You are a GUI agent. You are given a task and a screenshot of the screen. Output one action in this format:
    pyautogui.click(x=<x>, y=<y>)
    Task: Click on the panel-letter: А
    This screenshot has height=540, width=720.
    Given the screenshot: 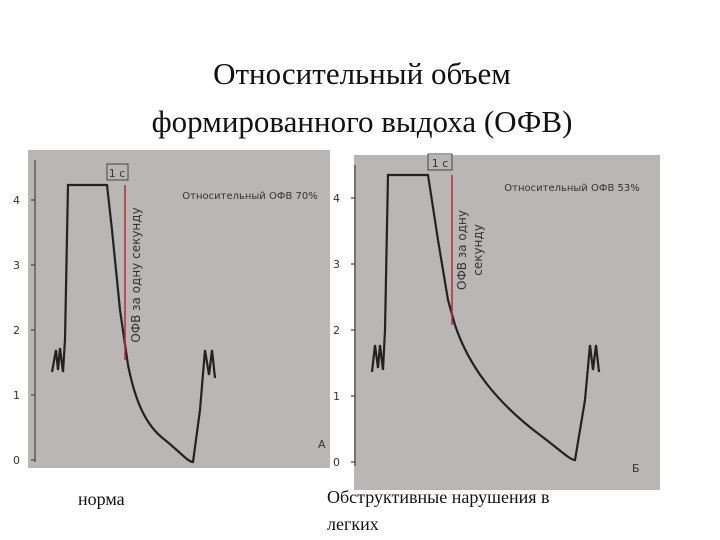 What is the action you would take?
    pyautogui.click(x=322, y=444)
    